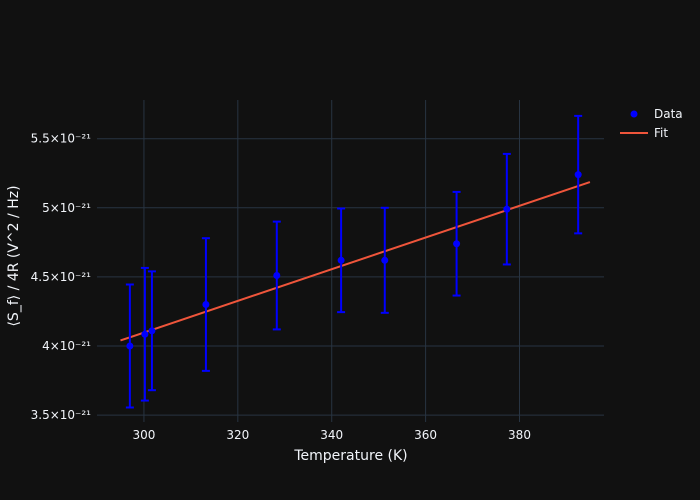  Describe the element at coordinates (61, 139) in the screenshot. I see `y-tick-label: 5.5×10⁻²¹` at that location.